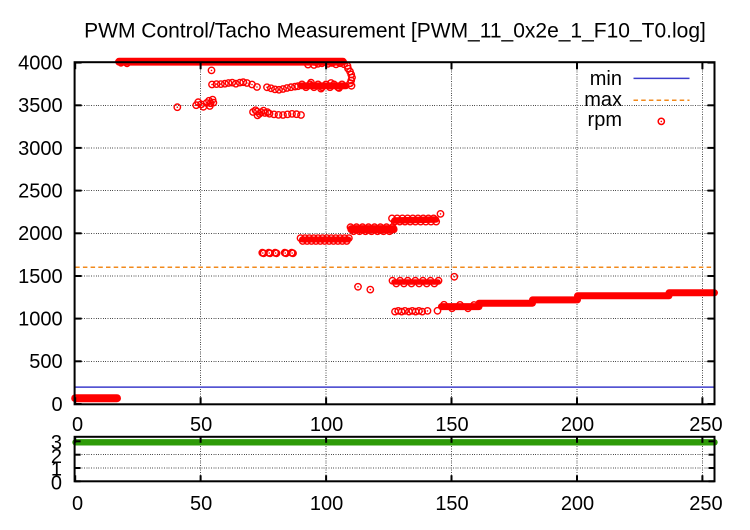  Describe the element at coordinates (56, 457) in the screenshot. I see `svg-text: 2` at that location.